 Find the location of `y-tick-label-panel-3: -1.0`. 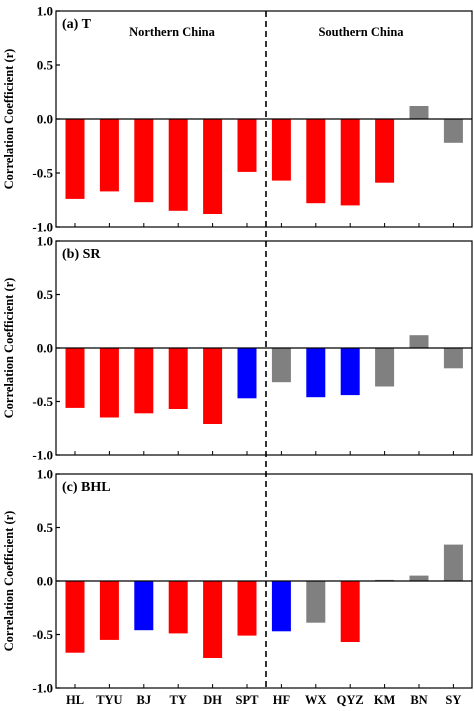

y-tick-label-panel-3: -1.0 is located at coordinates (42, 688).